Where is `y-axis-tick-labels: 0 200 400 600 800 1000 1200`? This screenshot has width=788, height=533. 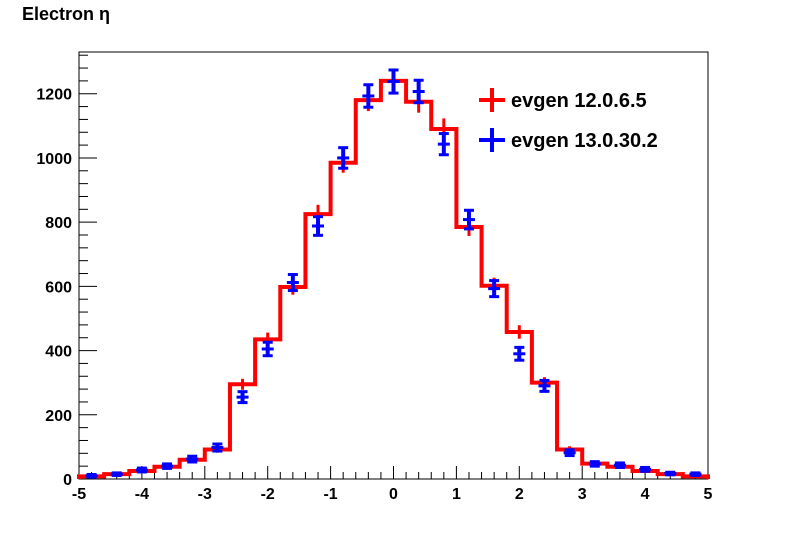
y-axis-tick-labels: 0 200 400 600 800 1000 1200 is located at coordinates (54, 288).